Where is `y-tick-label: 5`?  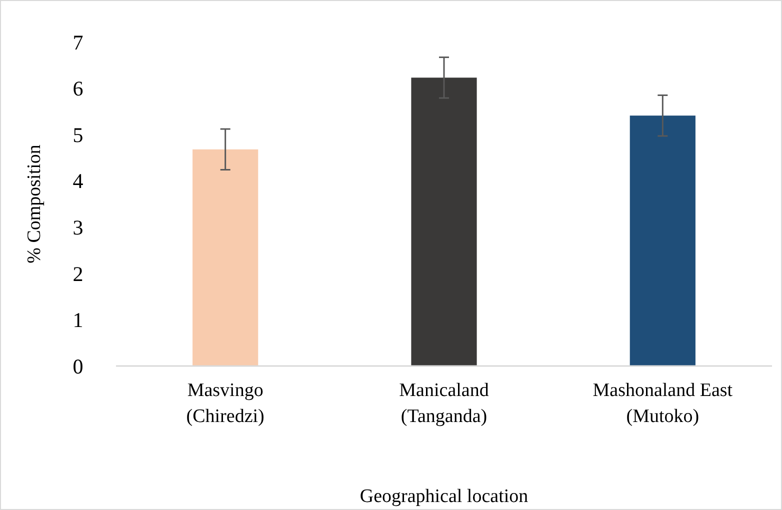
y-tick-label: 5 is located at coordinates (78, 134).